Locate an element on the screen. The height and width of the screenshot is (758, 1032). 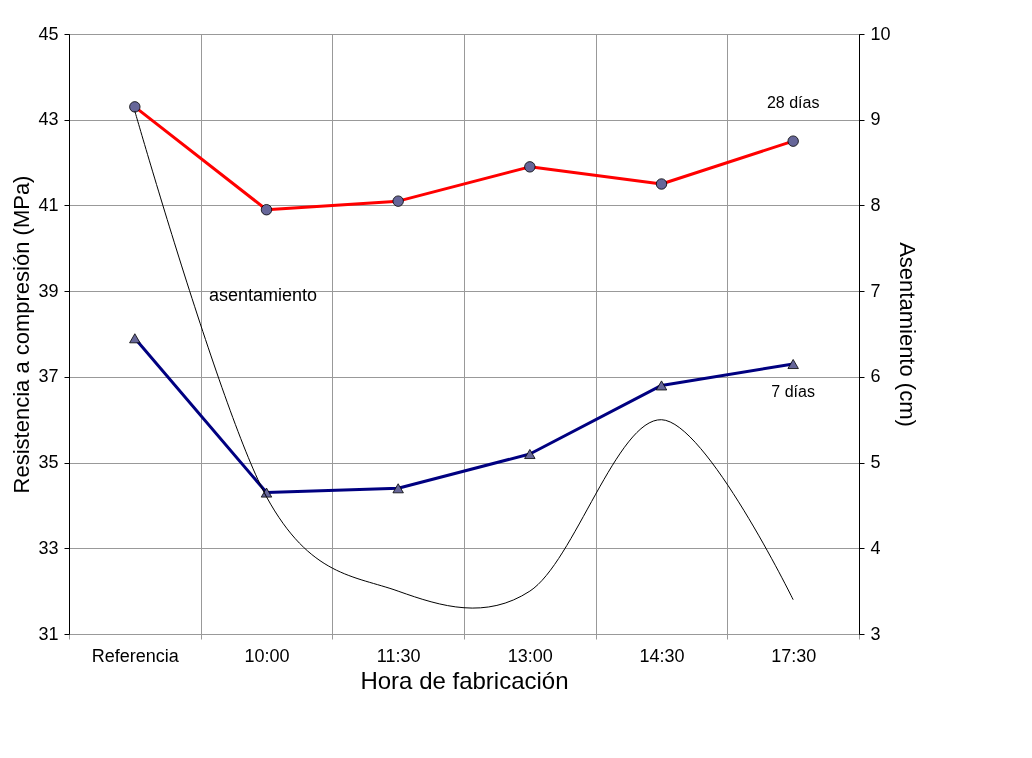
x-tick-label: Referencia is located at coordinates (135, 655).